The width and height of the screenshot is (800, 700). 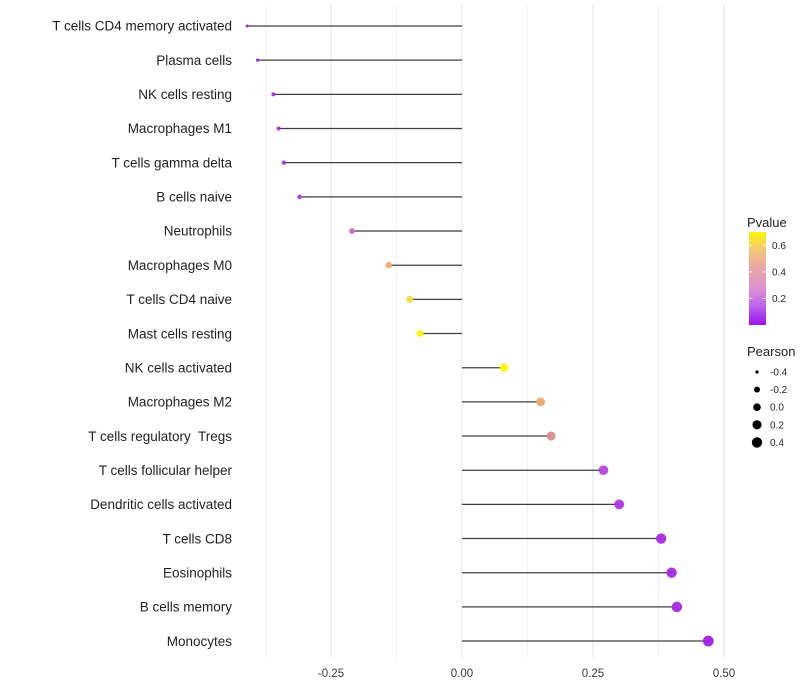 What do you see at coordinates (180, 333) in the screenshot?
I see `y-axis-label: Mast cells resting` at bounding box center [180, 333].